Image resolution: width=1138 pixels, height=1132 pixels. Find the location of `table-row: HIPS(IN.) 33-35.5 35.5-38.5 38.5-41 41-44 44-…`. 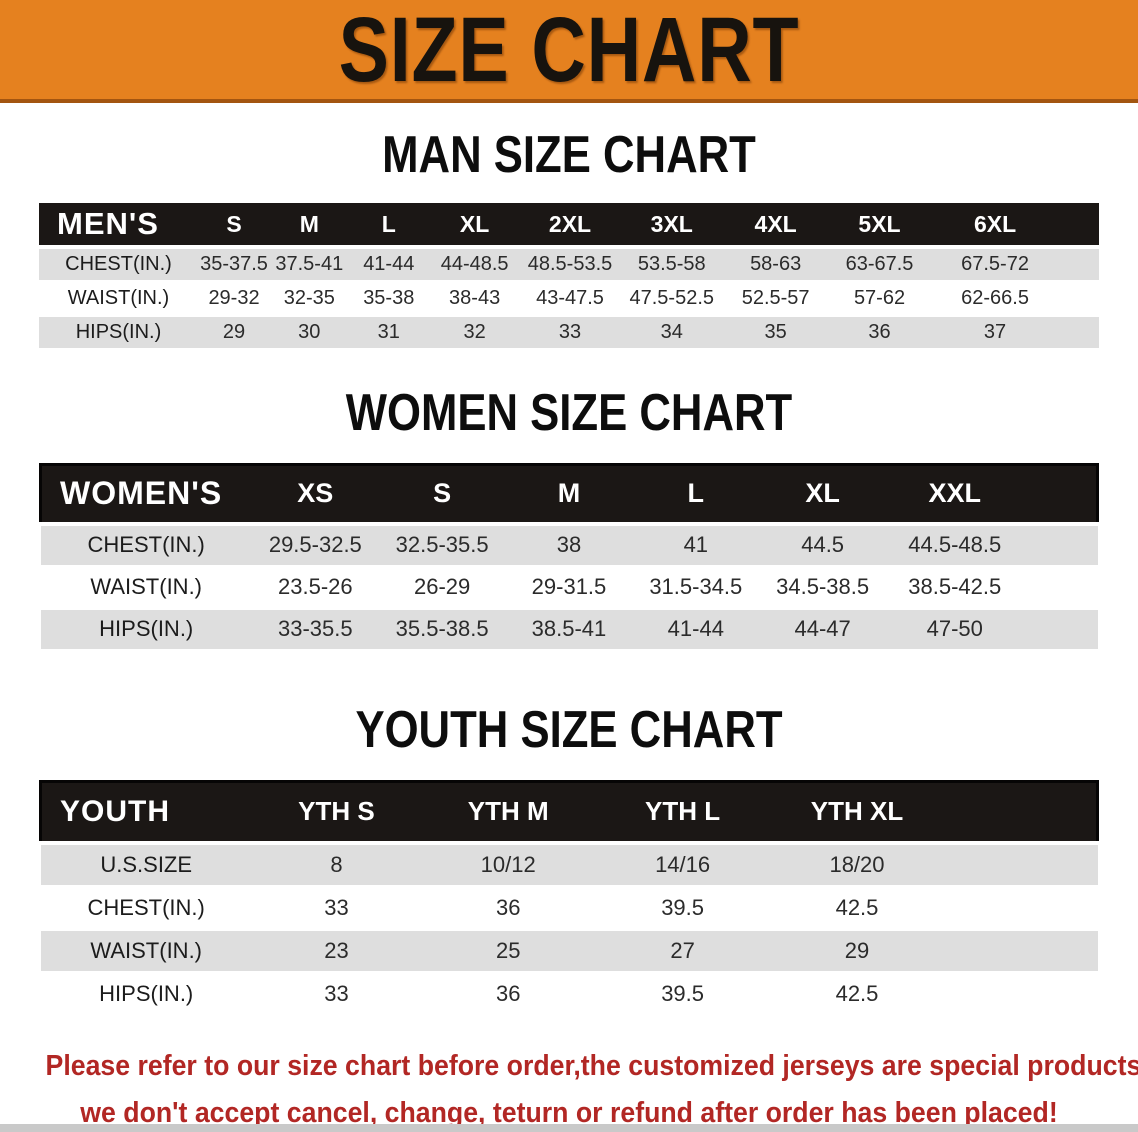

table-row: HIPS(IN.) 33-35.5 35.5-38.5 38.5-41 41-44 44-… is located at coordinates (569, 630).